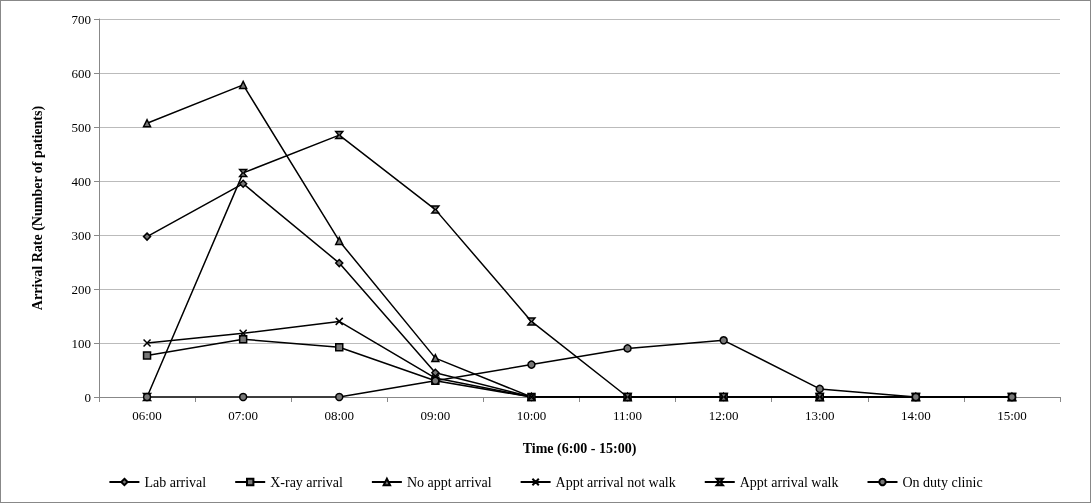 The image size is (1091, 503). I want to click on x-tick-label: 10:00, so click(531, 415).